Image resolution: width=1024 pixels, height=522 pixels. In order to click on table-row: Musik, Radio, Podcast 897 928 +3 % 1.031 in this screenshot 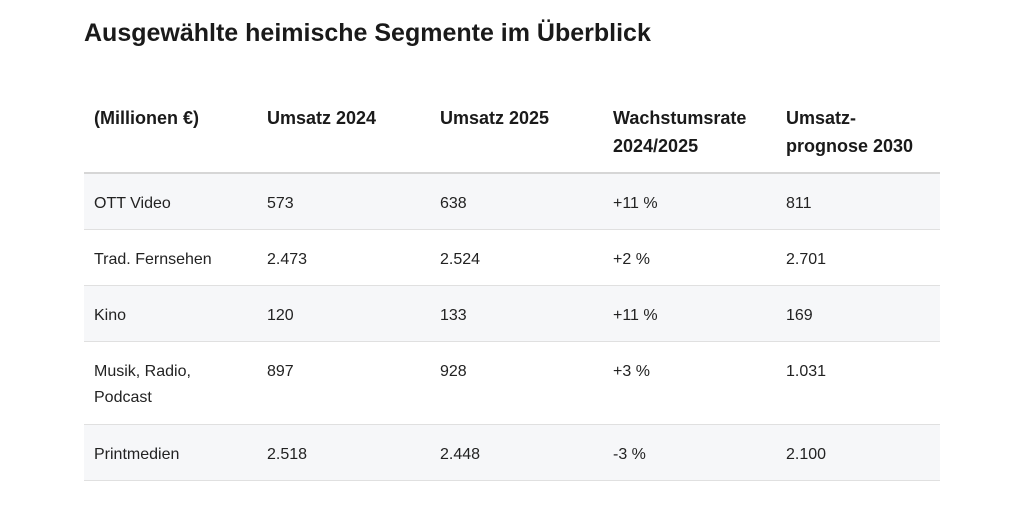, I will do `click(512, 383)`.